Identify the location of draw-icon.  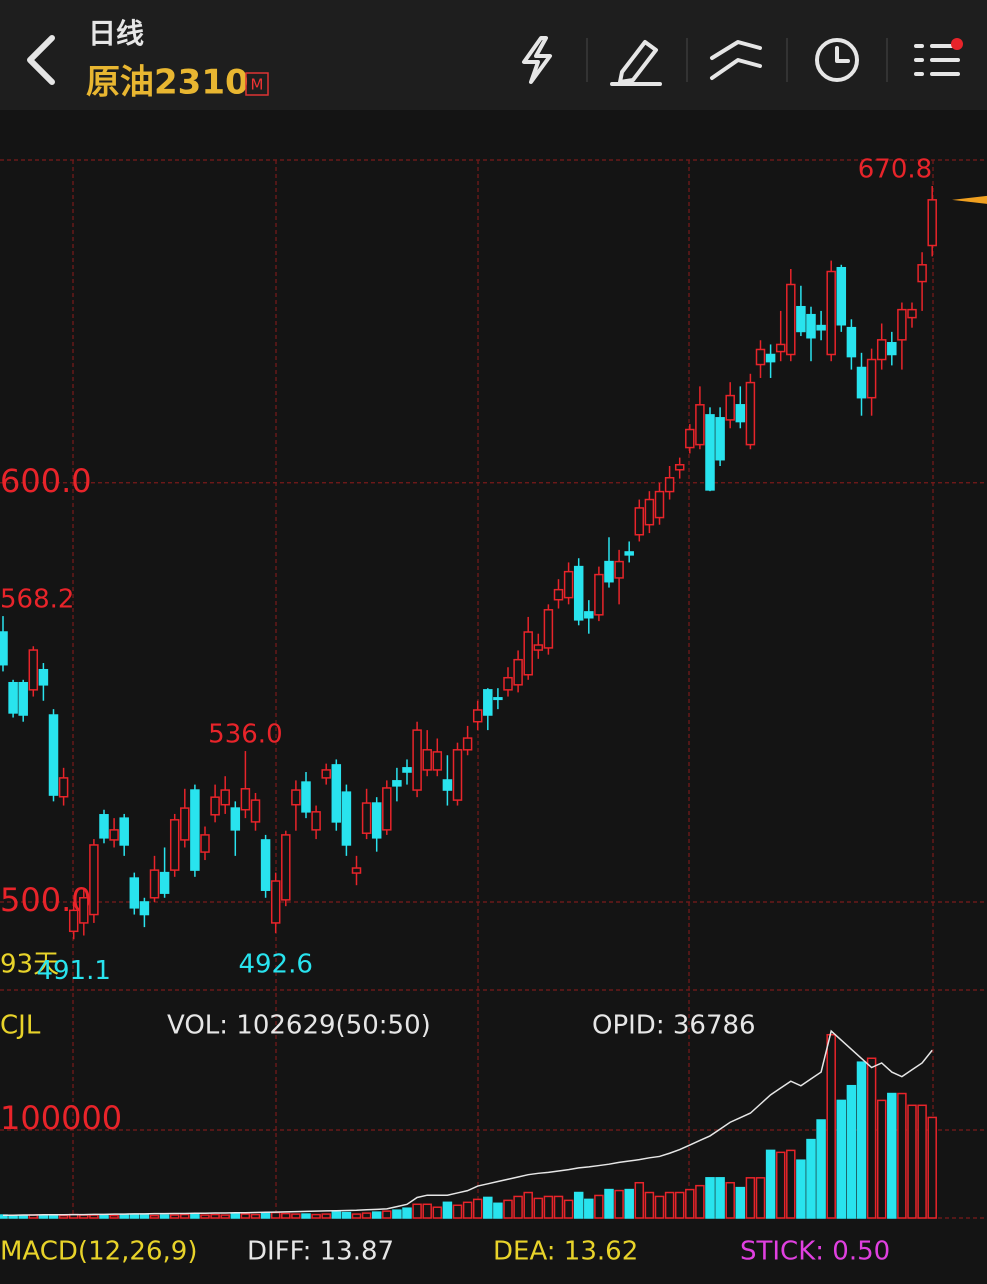
(636, 63).